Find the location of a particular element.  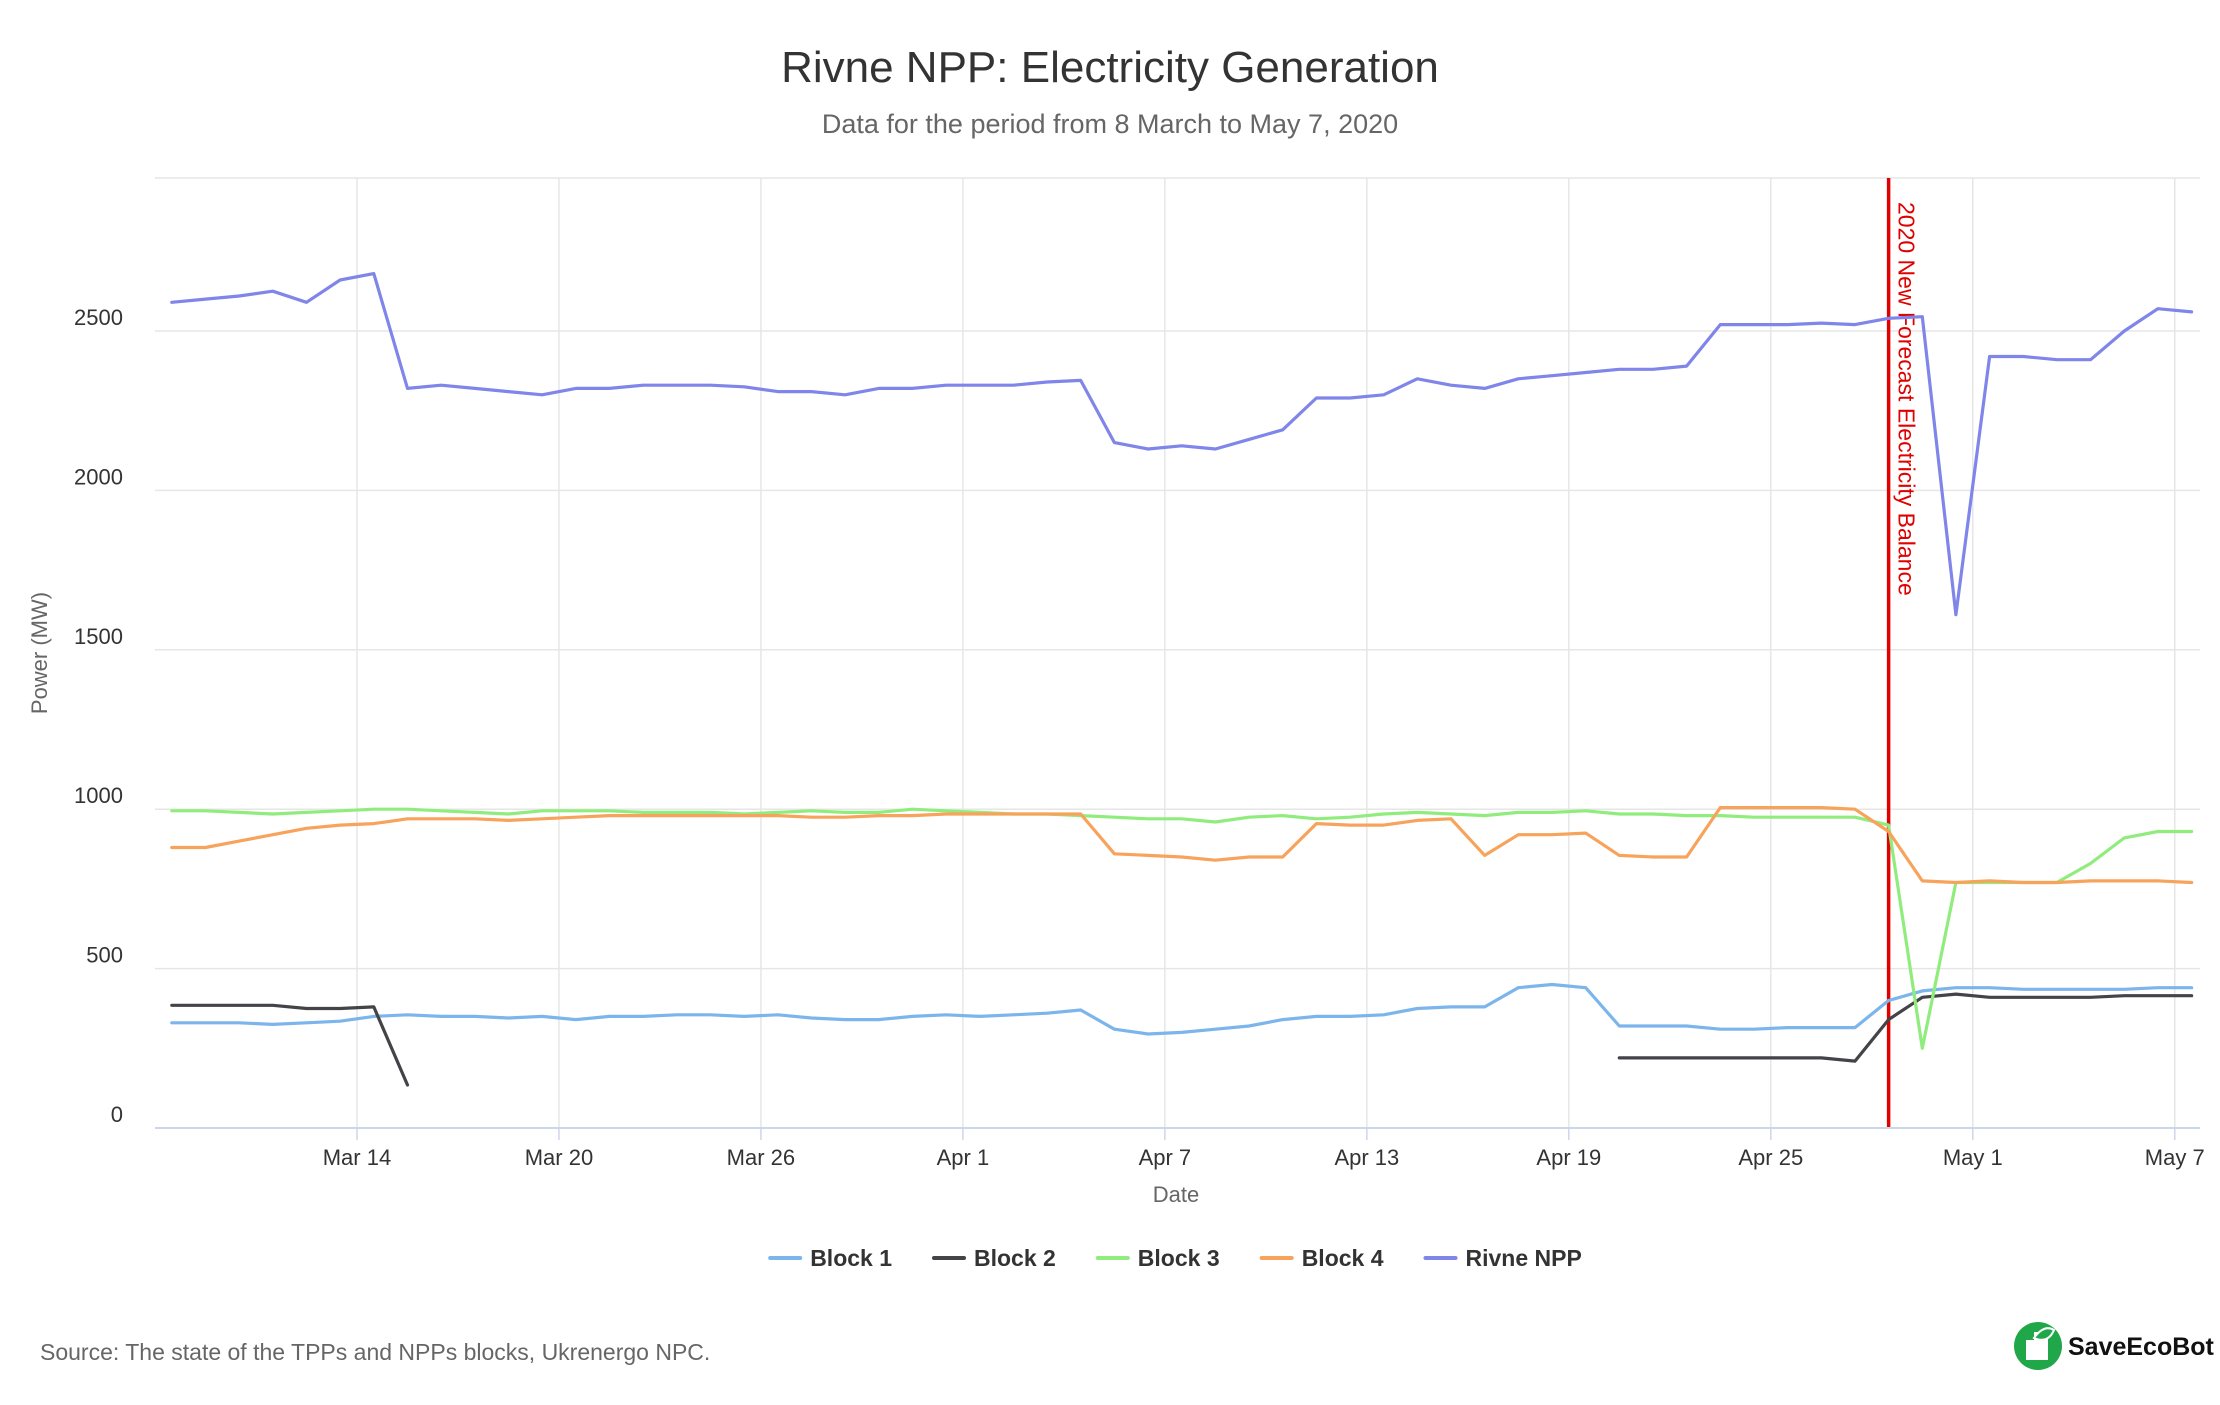

y-tick-label: 2500 is located at coordinates (98, 317).